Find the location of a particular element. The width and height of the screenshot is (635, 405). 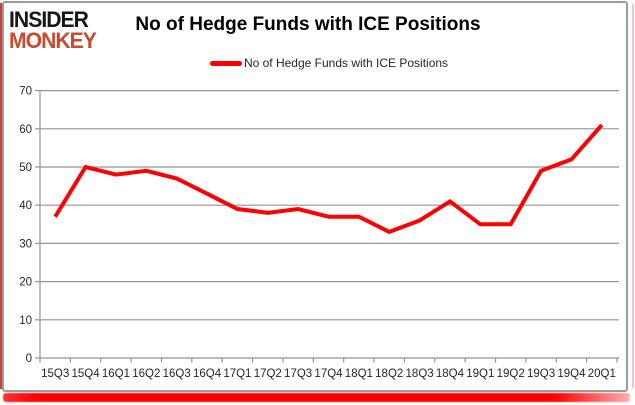

x-tick-label: 17Q2 is located at coordinates (268, 374).